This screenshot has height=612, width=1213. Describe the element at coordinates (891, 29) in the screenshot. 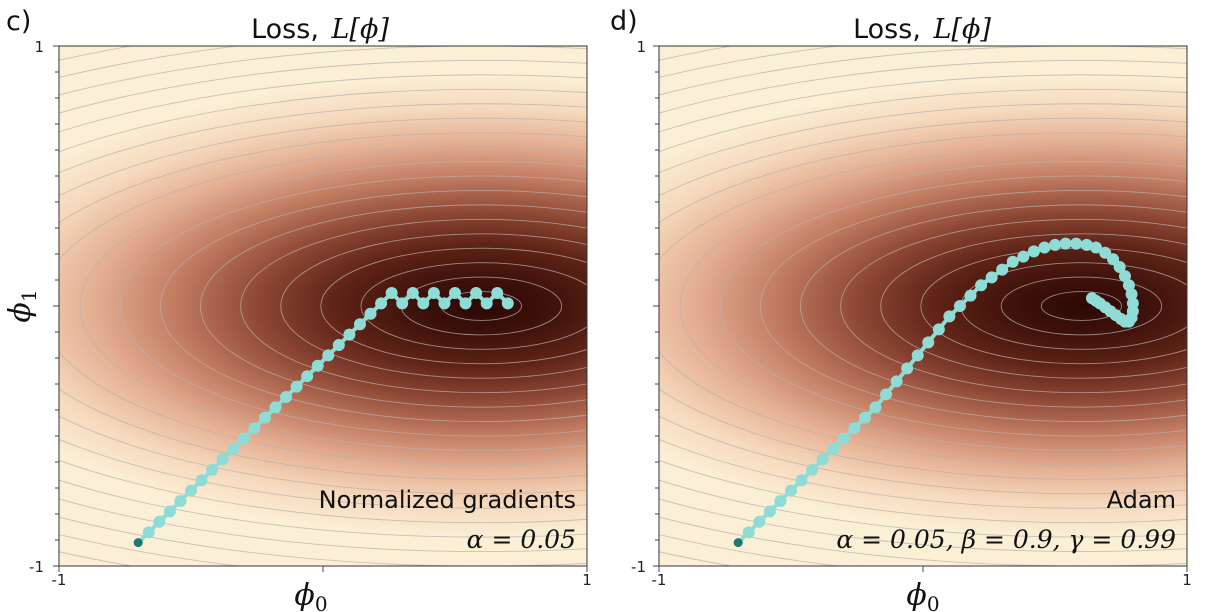

I see `chart-title-text: Loss,` at that location.